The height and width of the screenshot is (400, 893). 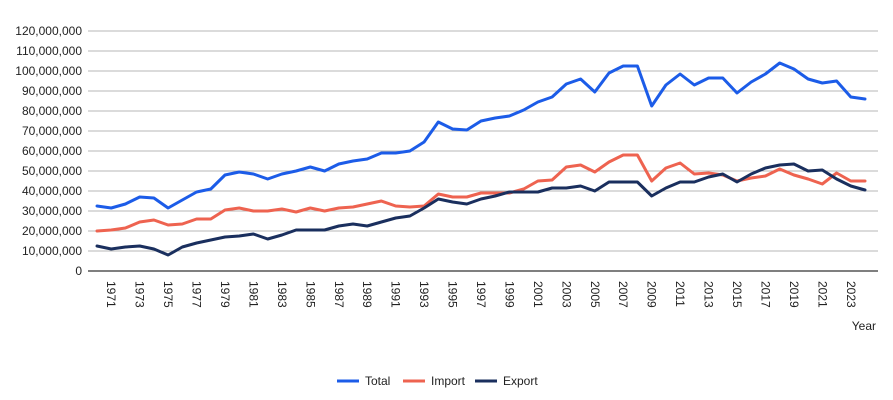 I want to click on legend-label-export: Export, so click(x=520, y=381).